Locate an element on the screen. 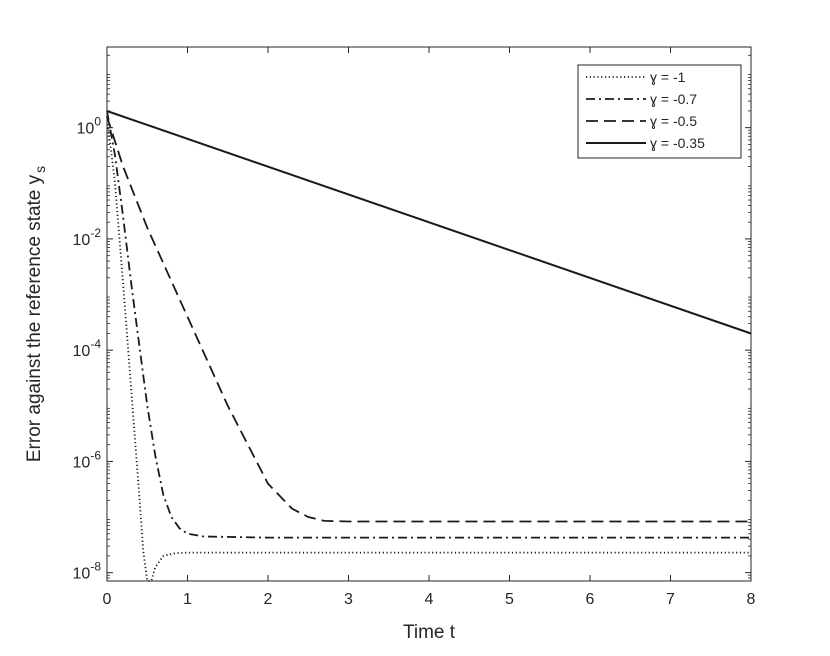 This screenshot has height=656, width=830. x-tick-label: 3 is located at coordinates (348, 599).